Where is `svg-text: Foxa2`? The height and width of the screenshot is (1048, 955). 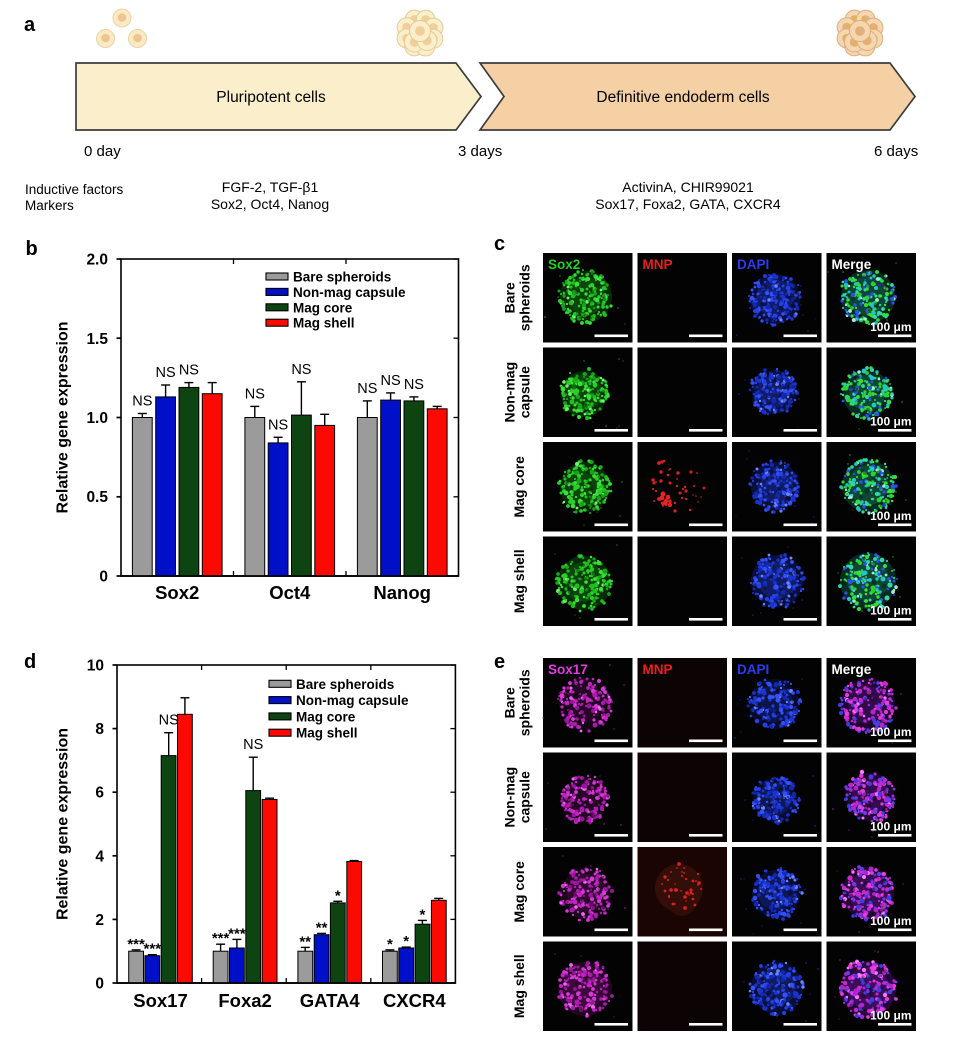
svg-text: Foxa2 is located at coordinates (244, 1000).